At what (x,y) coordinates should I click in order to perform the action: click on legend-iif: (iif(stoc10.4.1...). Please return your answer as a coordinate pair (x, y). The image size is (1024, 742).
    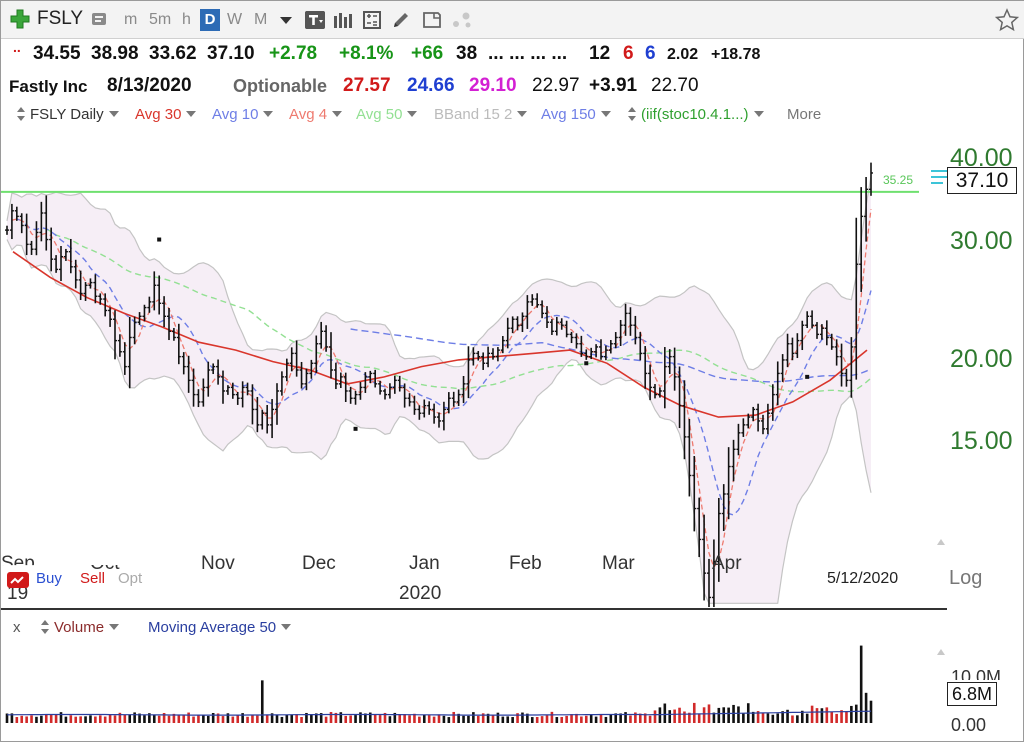
    Looking at the image, I should click on (696, 114).